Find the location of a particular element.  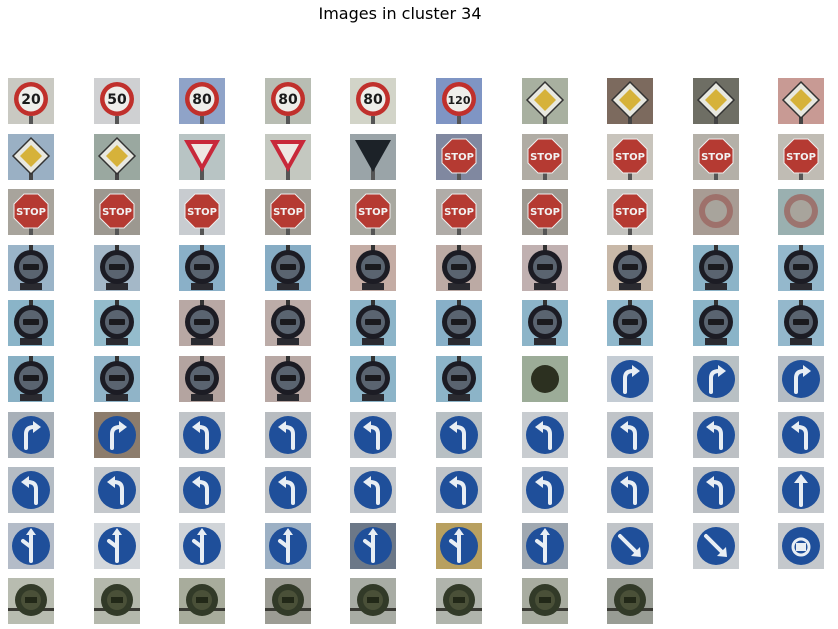

cluster-image-speed: 50 is located at coordinates (116, 101).